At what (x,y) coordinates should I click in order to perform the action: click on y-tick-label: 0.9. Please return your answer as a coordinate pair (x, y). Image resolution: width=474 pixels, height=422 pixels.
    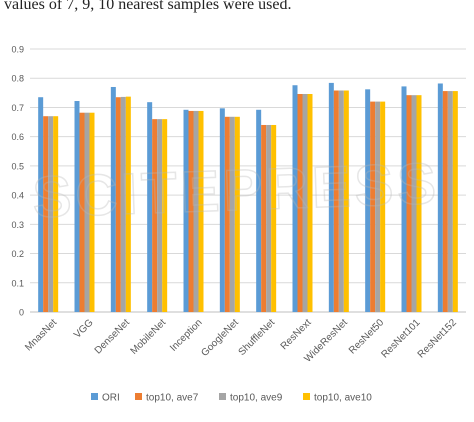
    Looking at the image, I should click on (17, 50).